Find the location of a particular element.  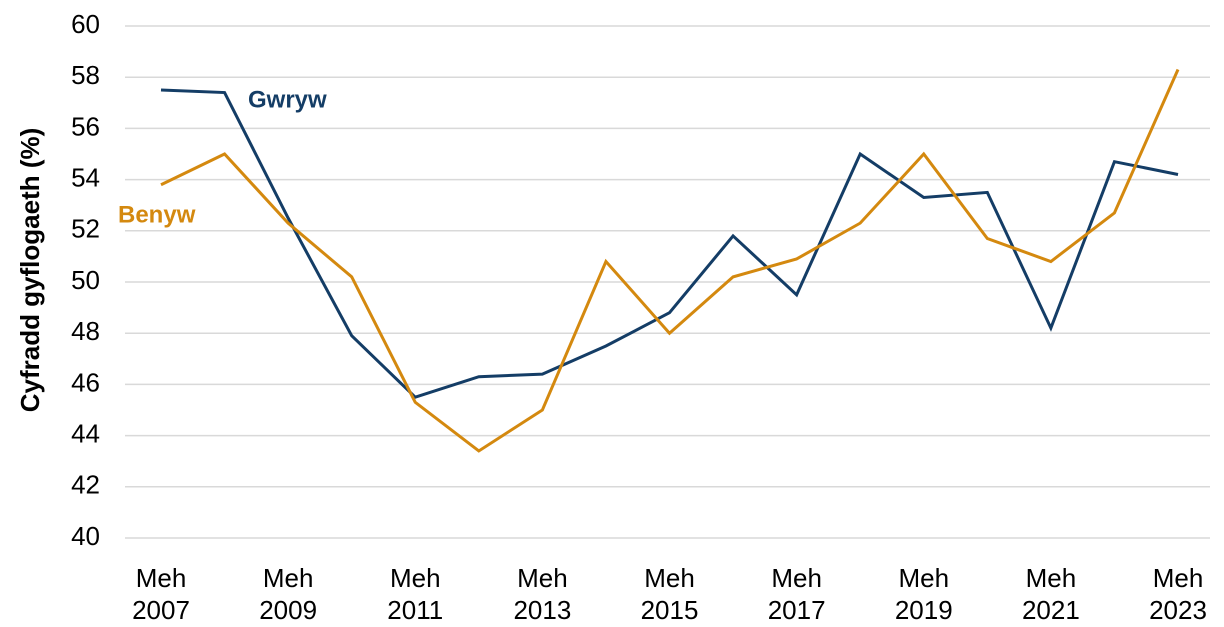

x-tick-label: Meh 2009 is located at coordinates (288, 594).